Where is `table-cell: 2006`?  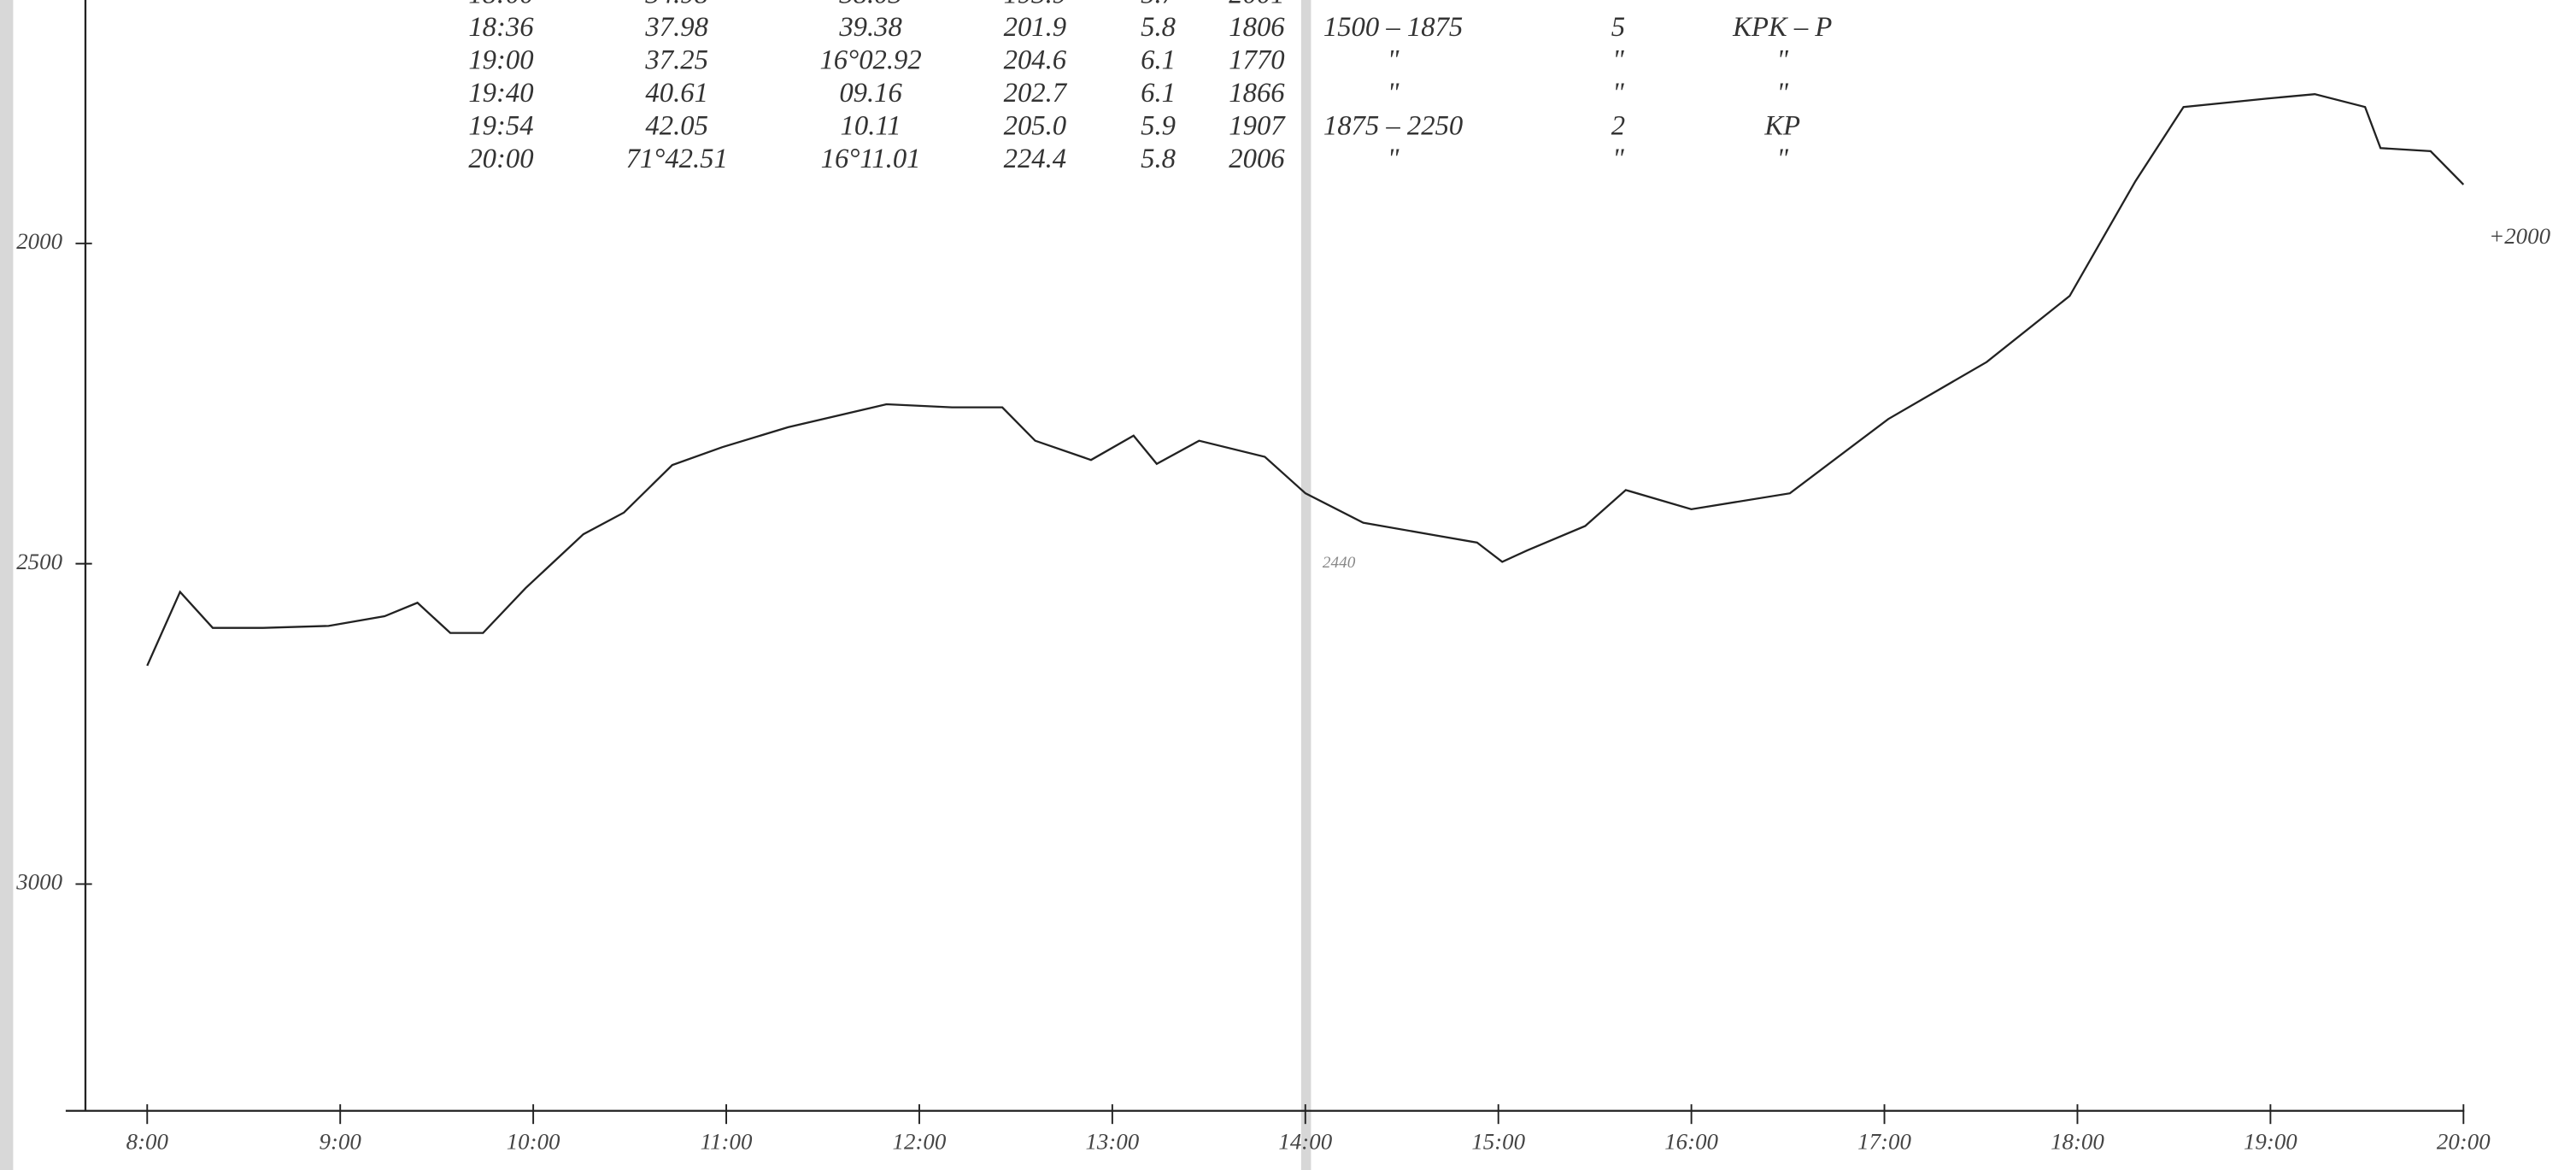 table-cell: 2006 is located at coordinates (1257, 159).